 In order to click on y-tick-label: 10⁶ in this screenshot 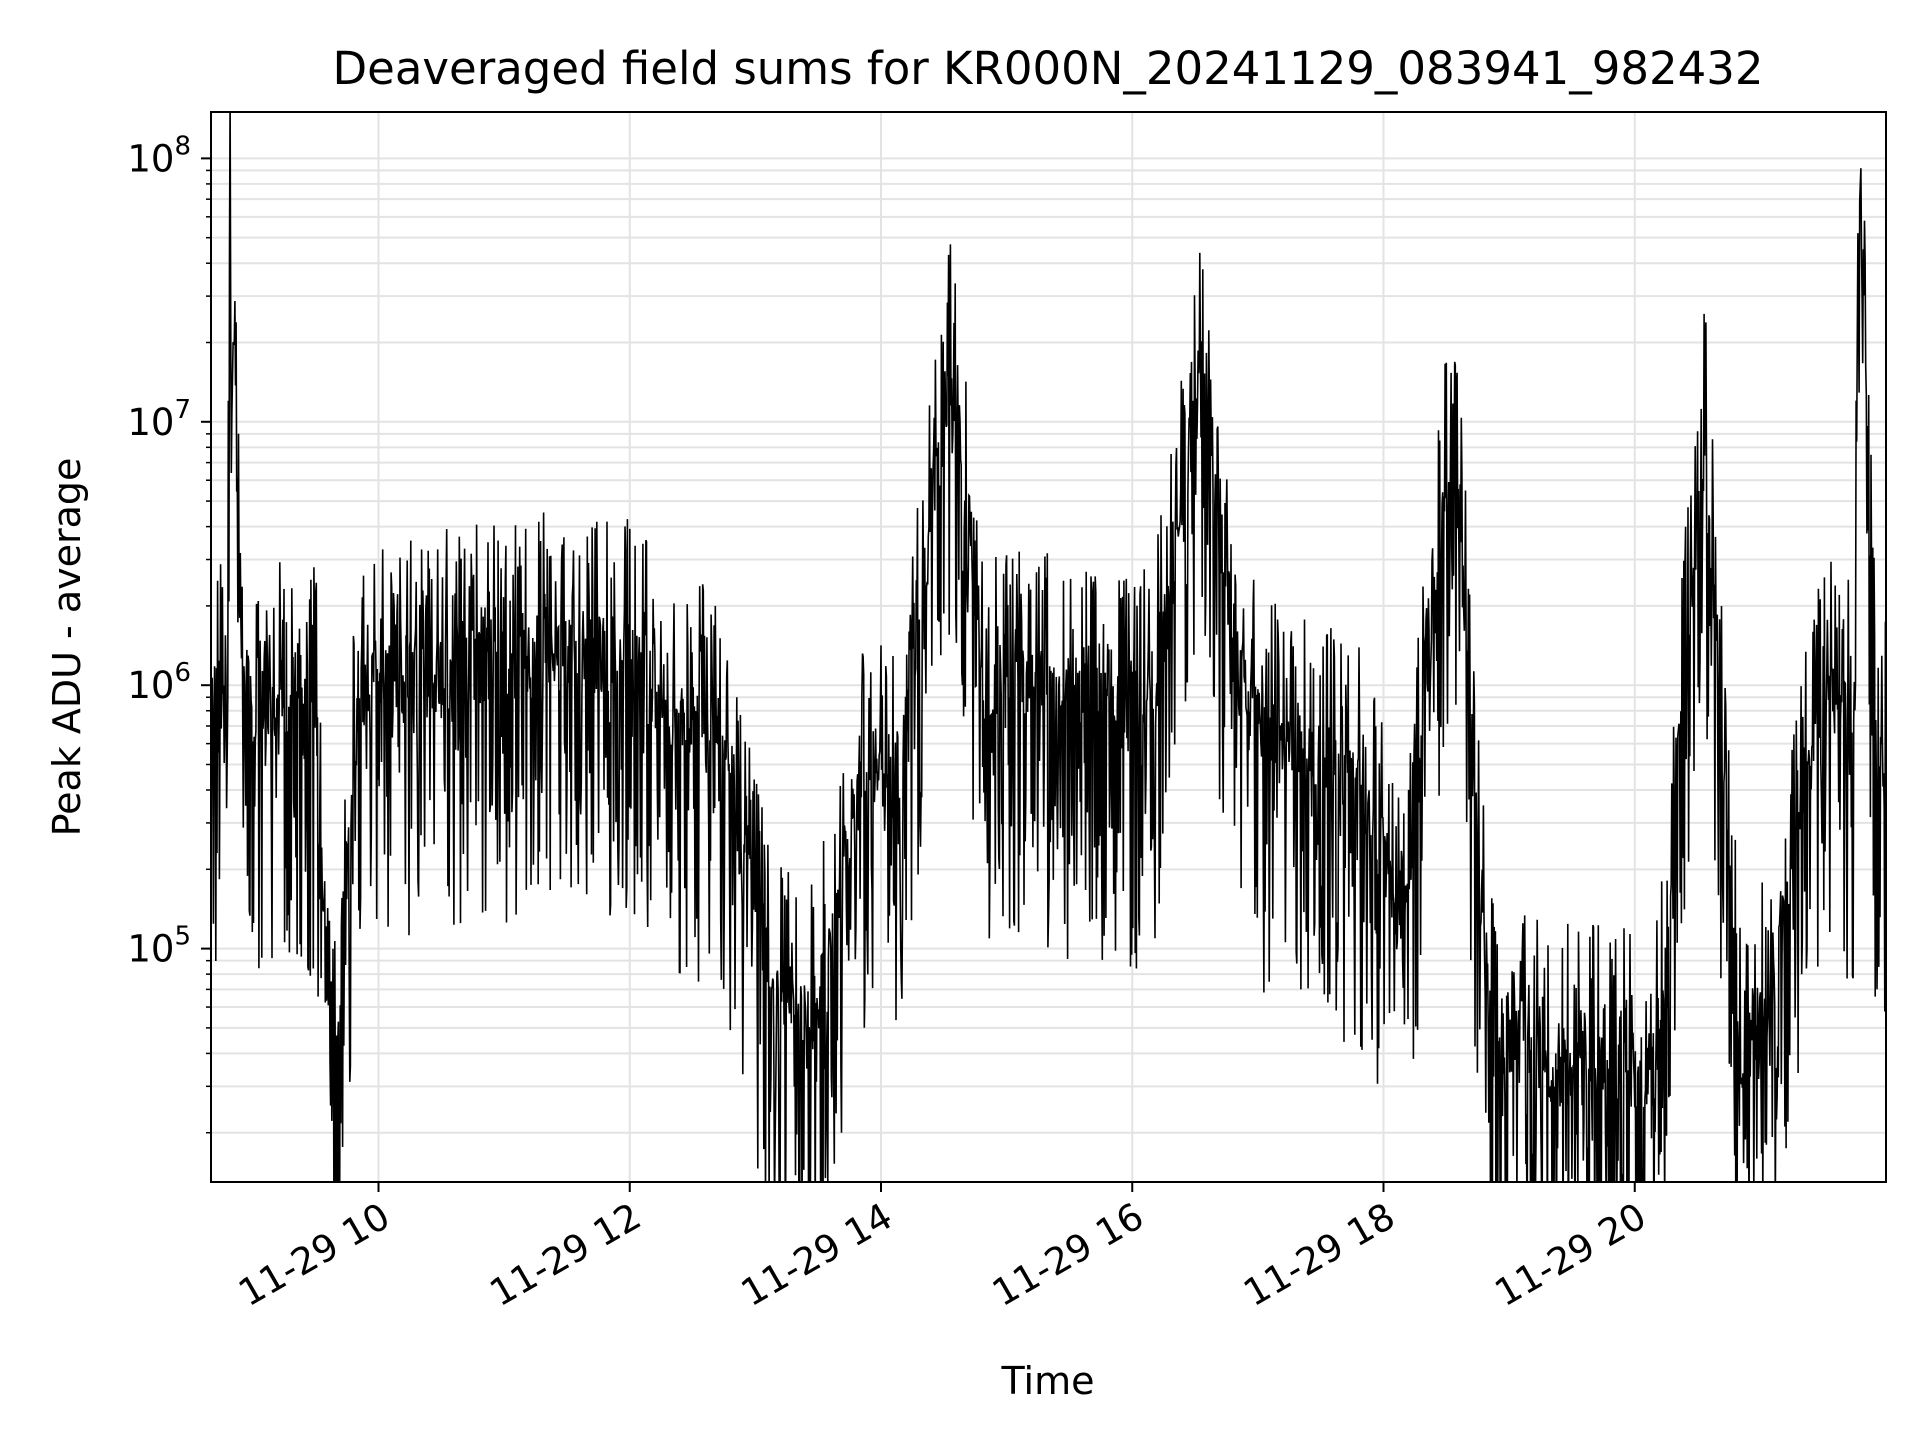, I will do `click(159, 682)`.